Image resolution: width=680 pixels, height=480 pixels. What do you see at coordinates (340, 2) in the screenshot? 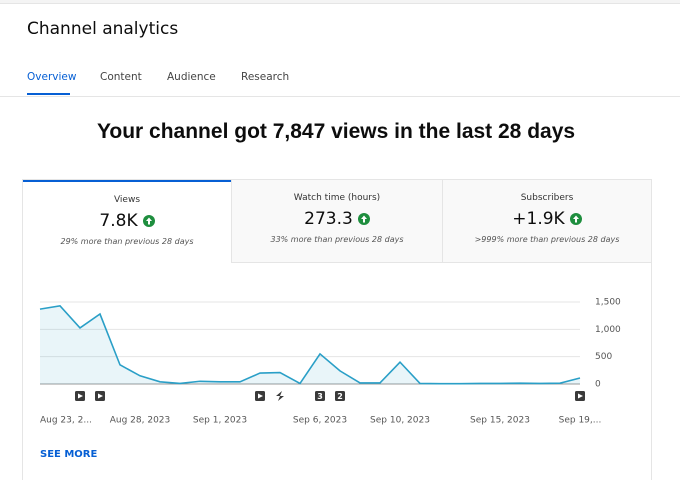
I see `top-bar` at bounding box center [340, 2].